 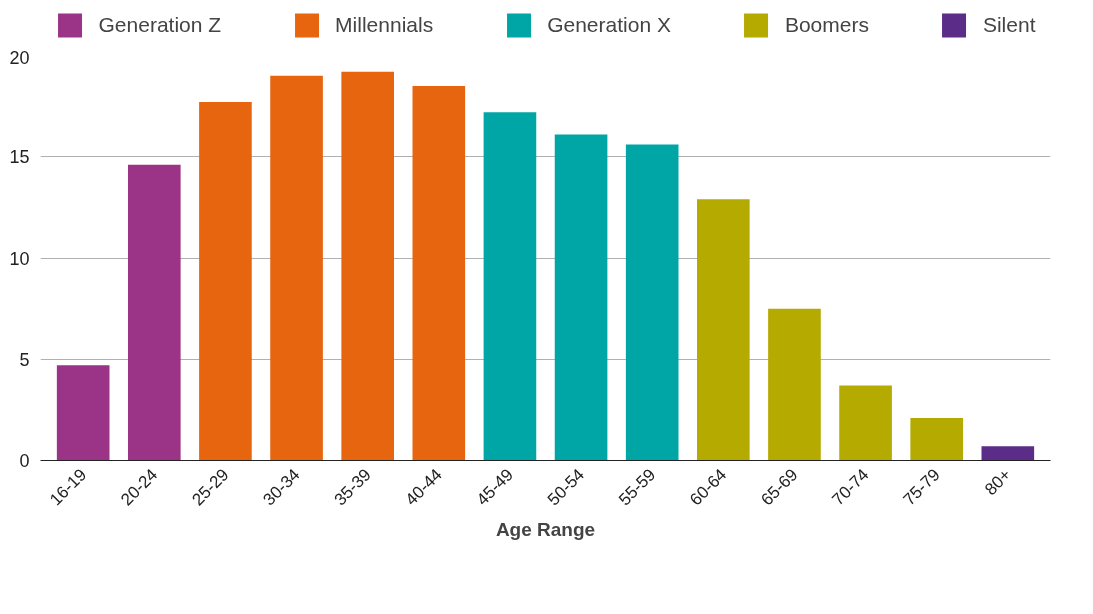 I want to click on legend-label: Silent, so click(x=1009, y=25).